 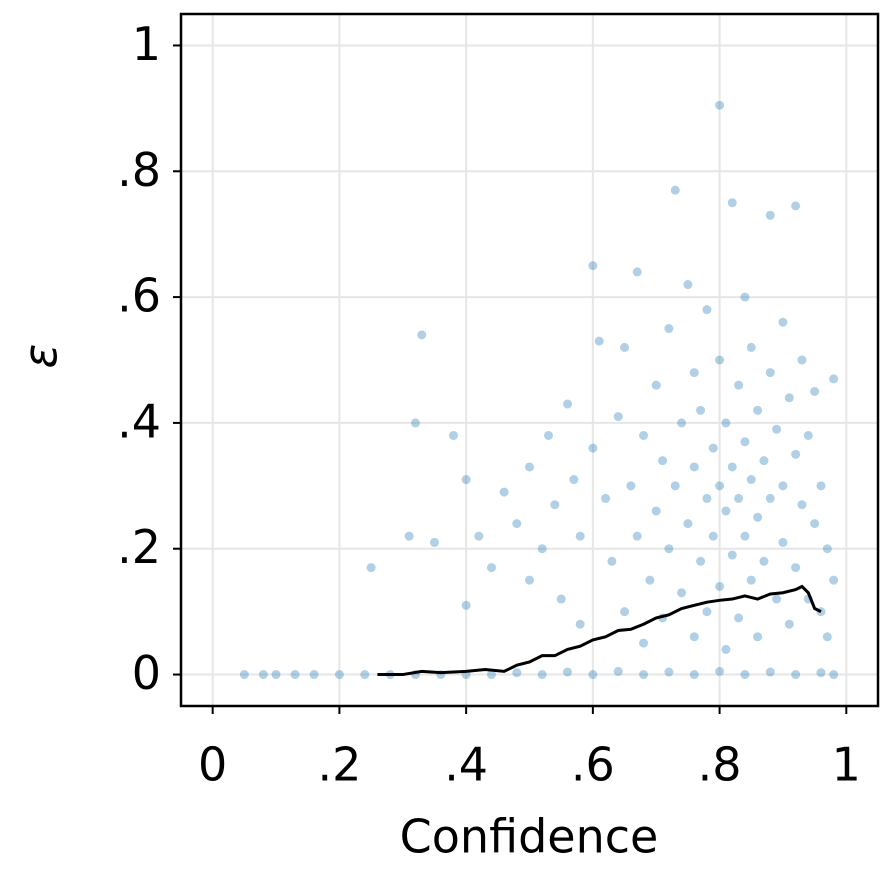 I want to click on x-tick-label: .8, so click(x=720, y=765).